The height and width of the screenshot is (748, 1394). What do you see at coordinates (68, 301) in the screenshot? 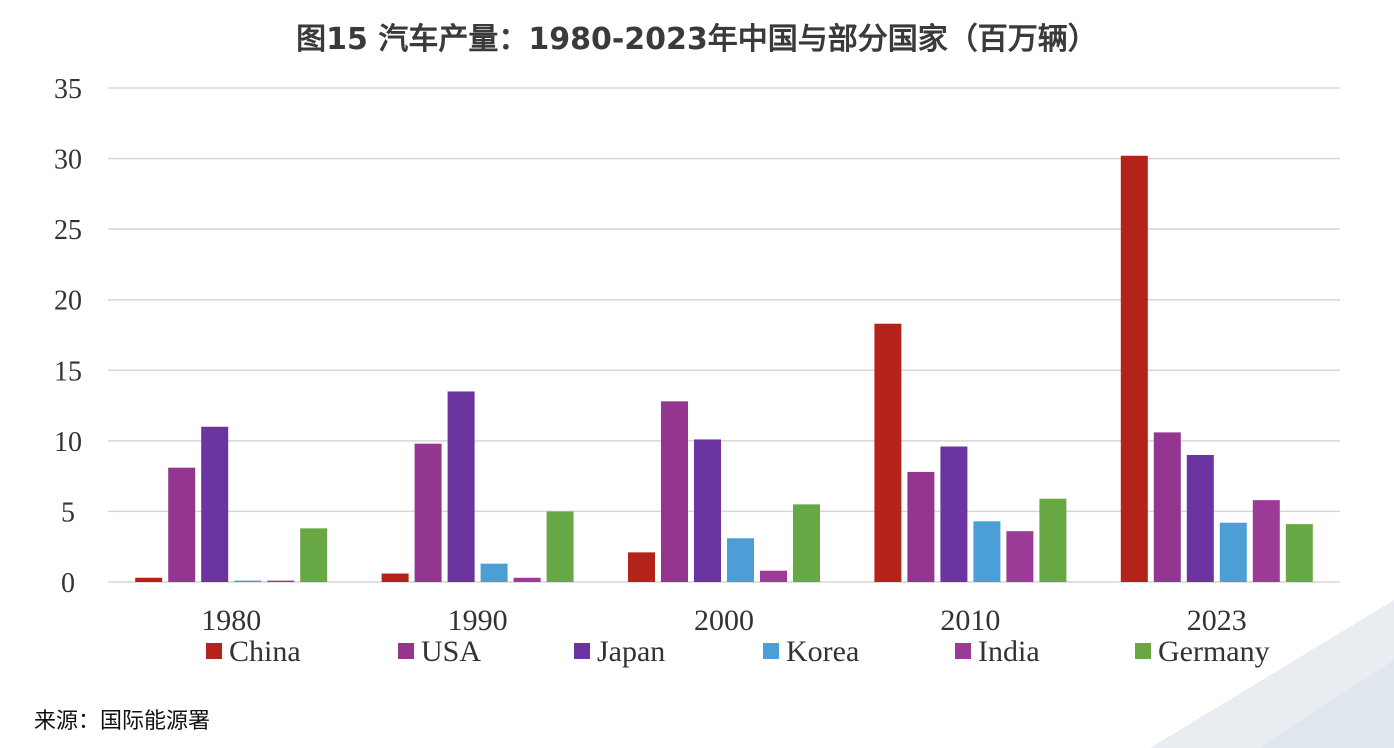
I see `y-tick-label-20: 20` at bounding box center [68, 301].